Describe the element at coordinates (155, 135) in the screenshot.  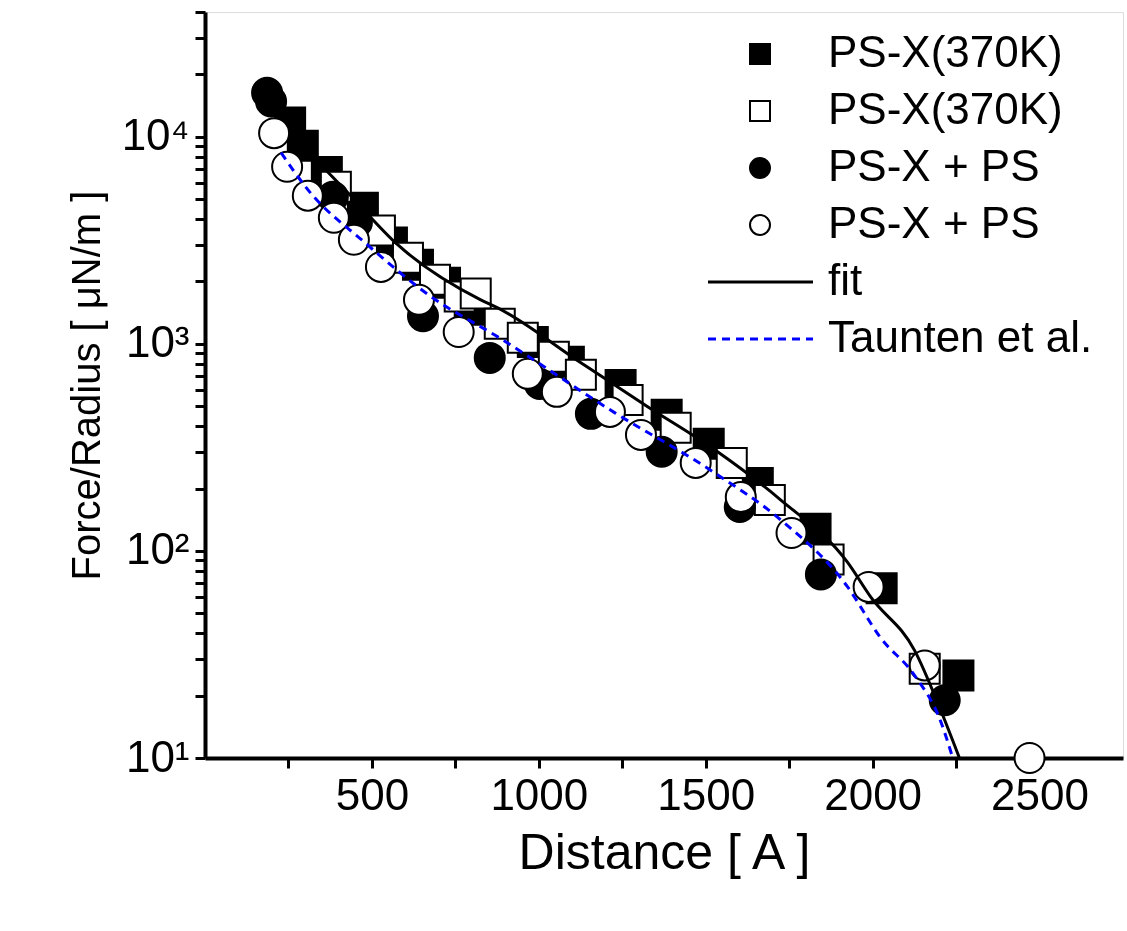
I see `y-tick-label: 10⁴` at that location.